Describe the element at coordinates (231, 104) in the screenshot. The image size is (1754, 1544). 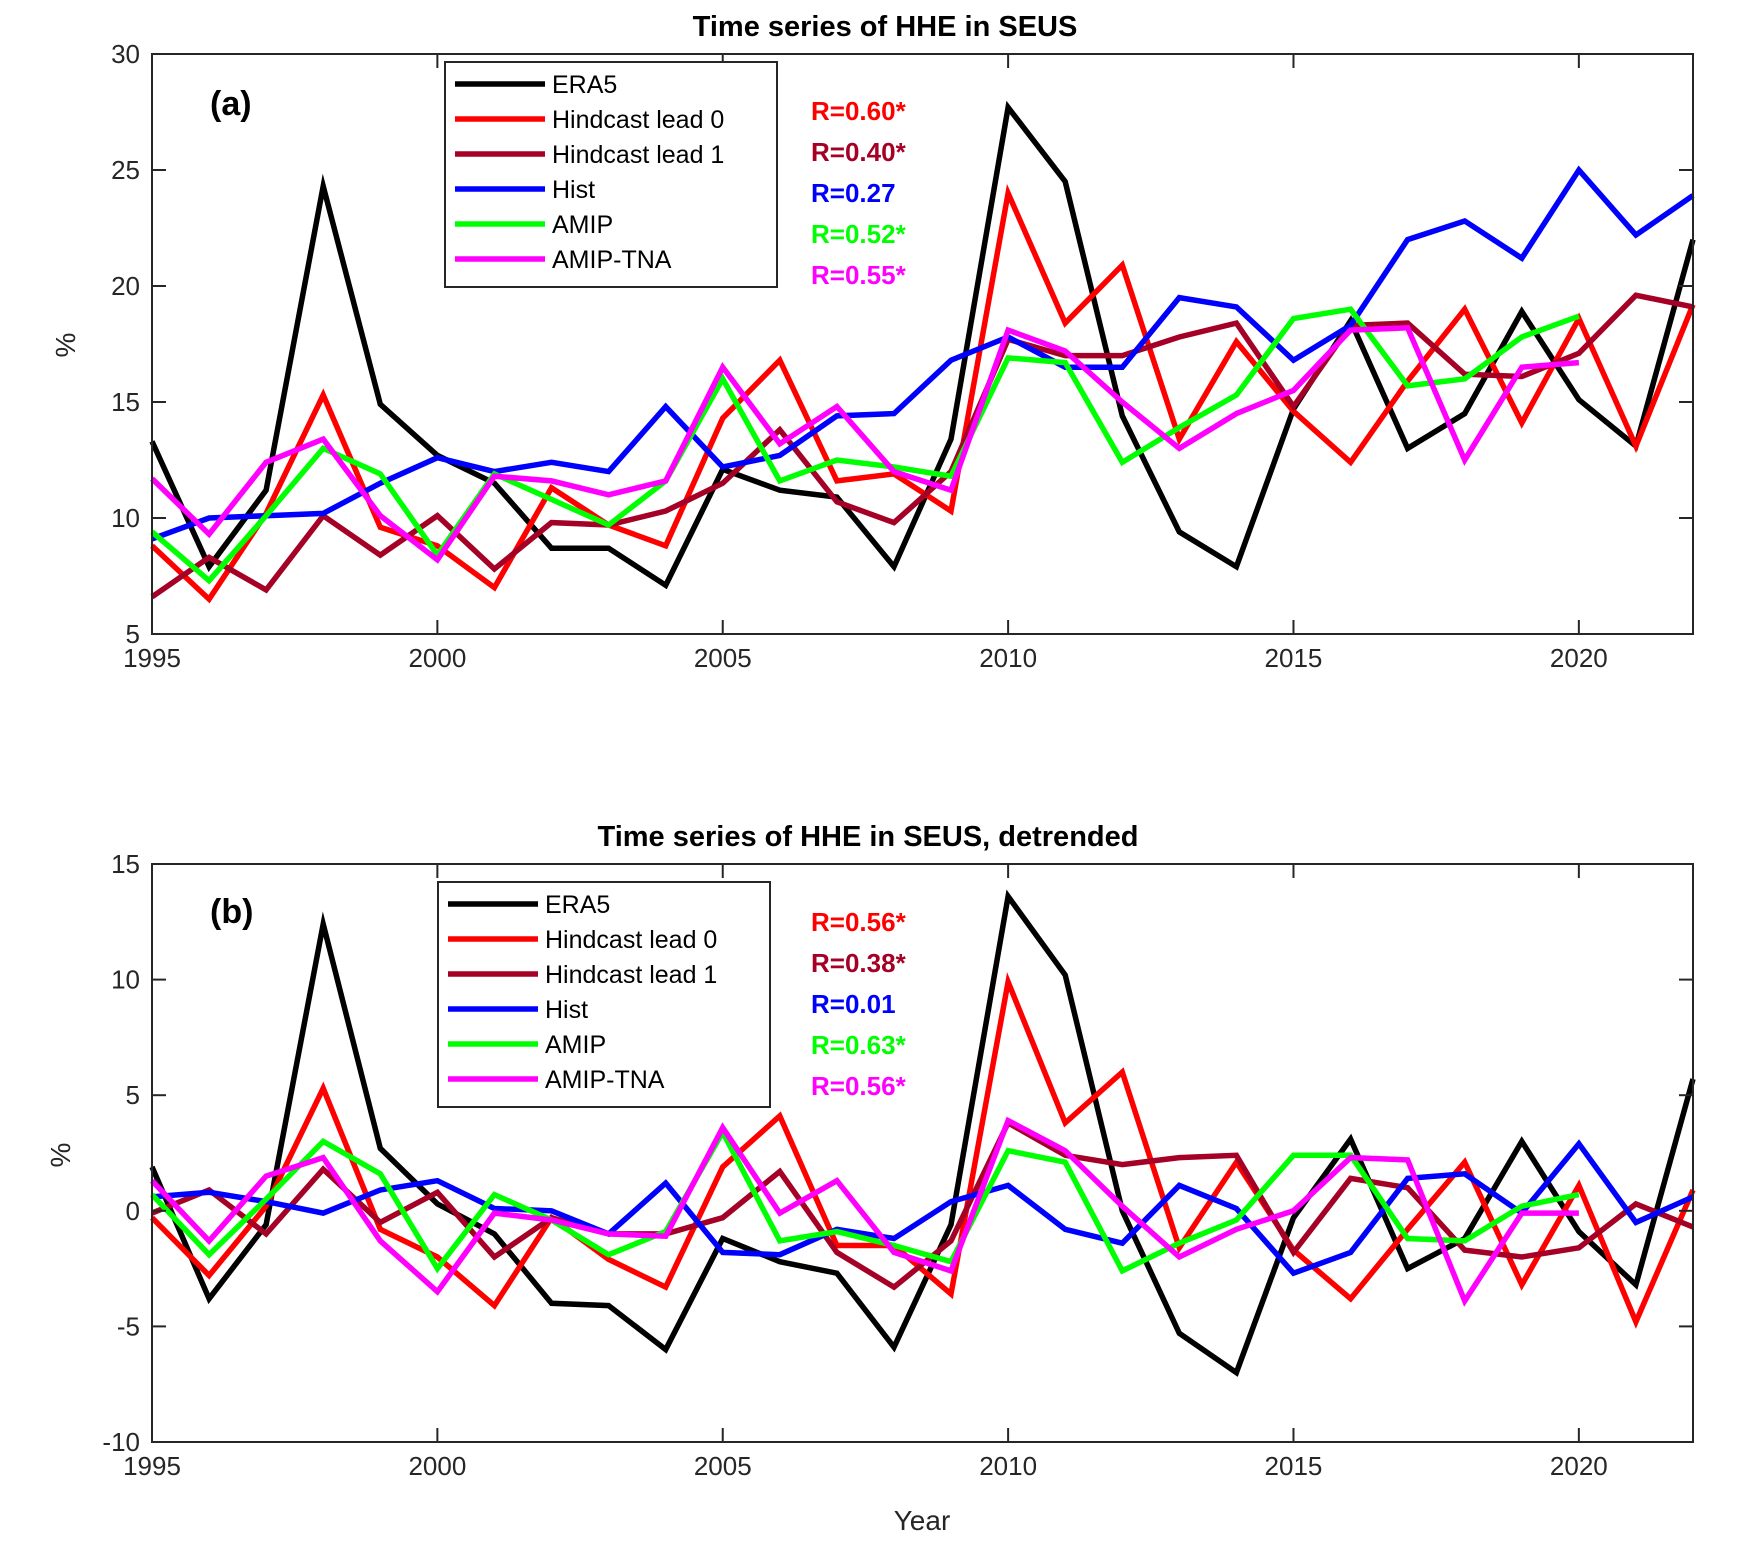
I see `panel-label-a: (a)` at that location.